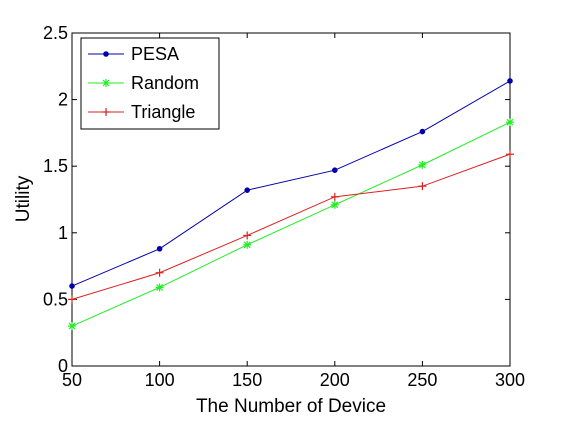 The height and width of the screenshot is (425, 561). I want to click on x-tick-label: 150, so click(247, 380).